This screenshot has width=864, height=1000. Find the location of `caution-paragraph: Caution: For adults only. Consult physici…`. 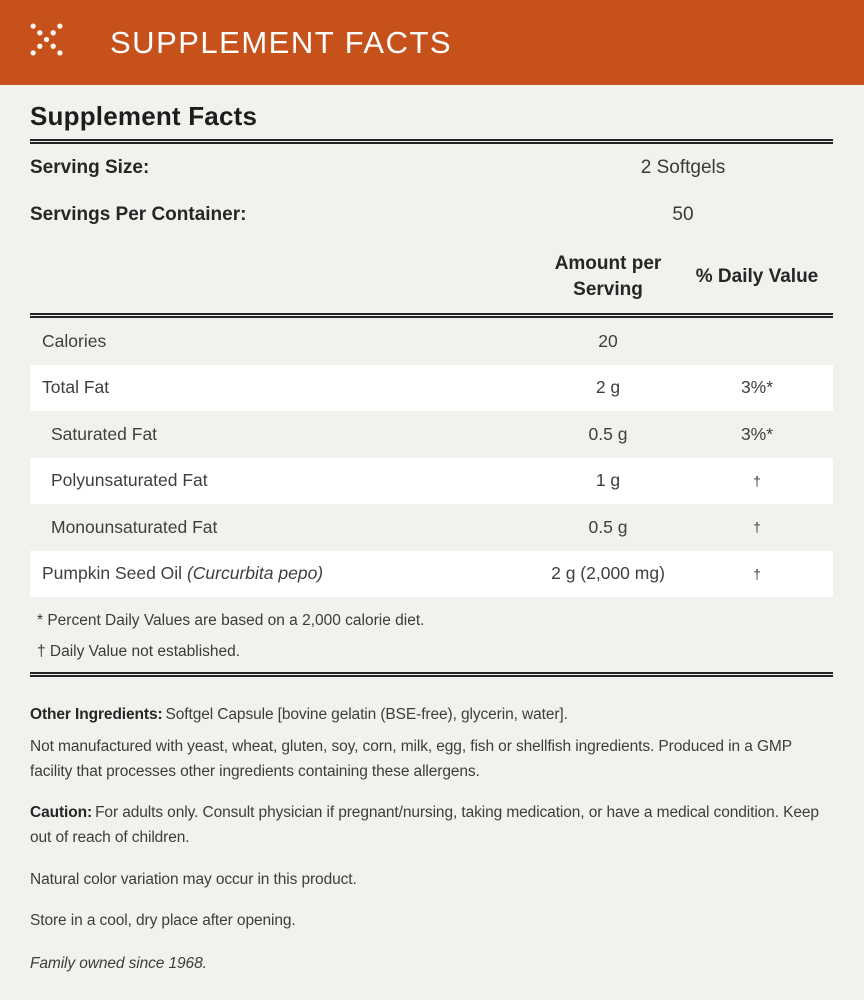

caution-paragraph: Caution: For adults only. Consult physici… is located at coordinates (431, 825).